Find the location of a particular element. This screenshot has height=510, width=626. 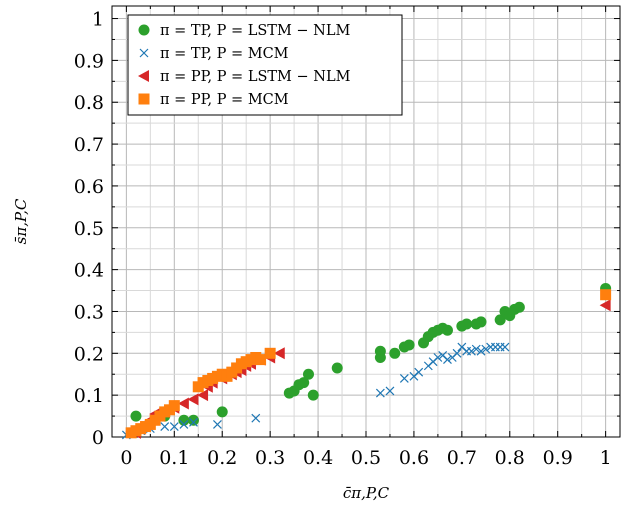

x-tick-label: 0.2 is located at coordinates (222, 458).